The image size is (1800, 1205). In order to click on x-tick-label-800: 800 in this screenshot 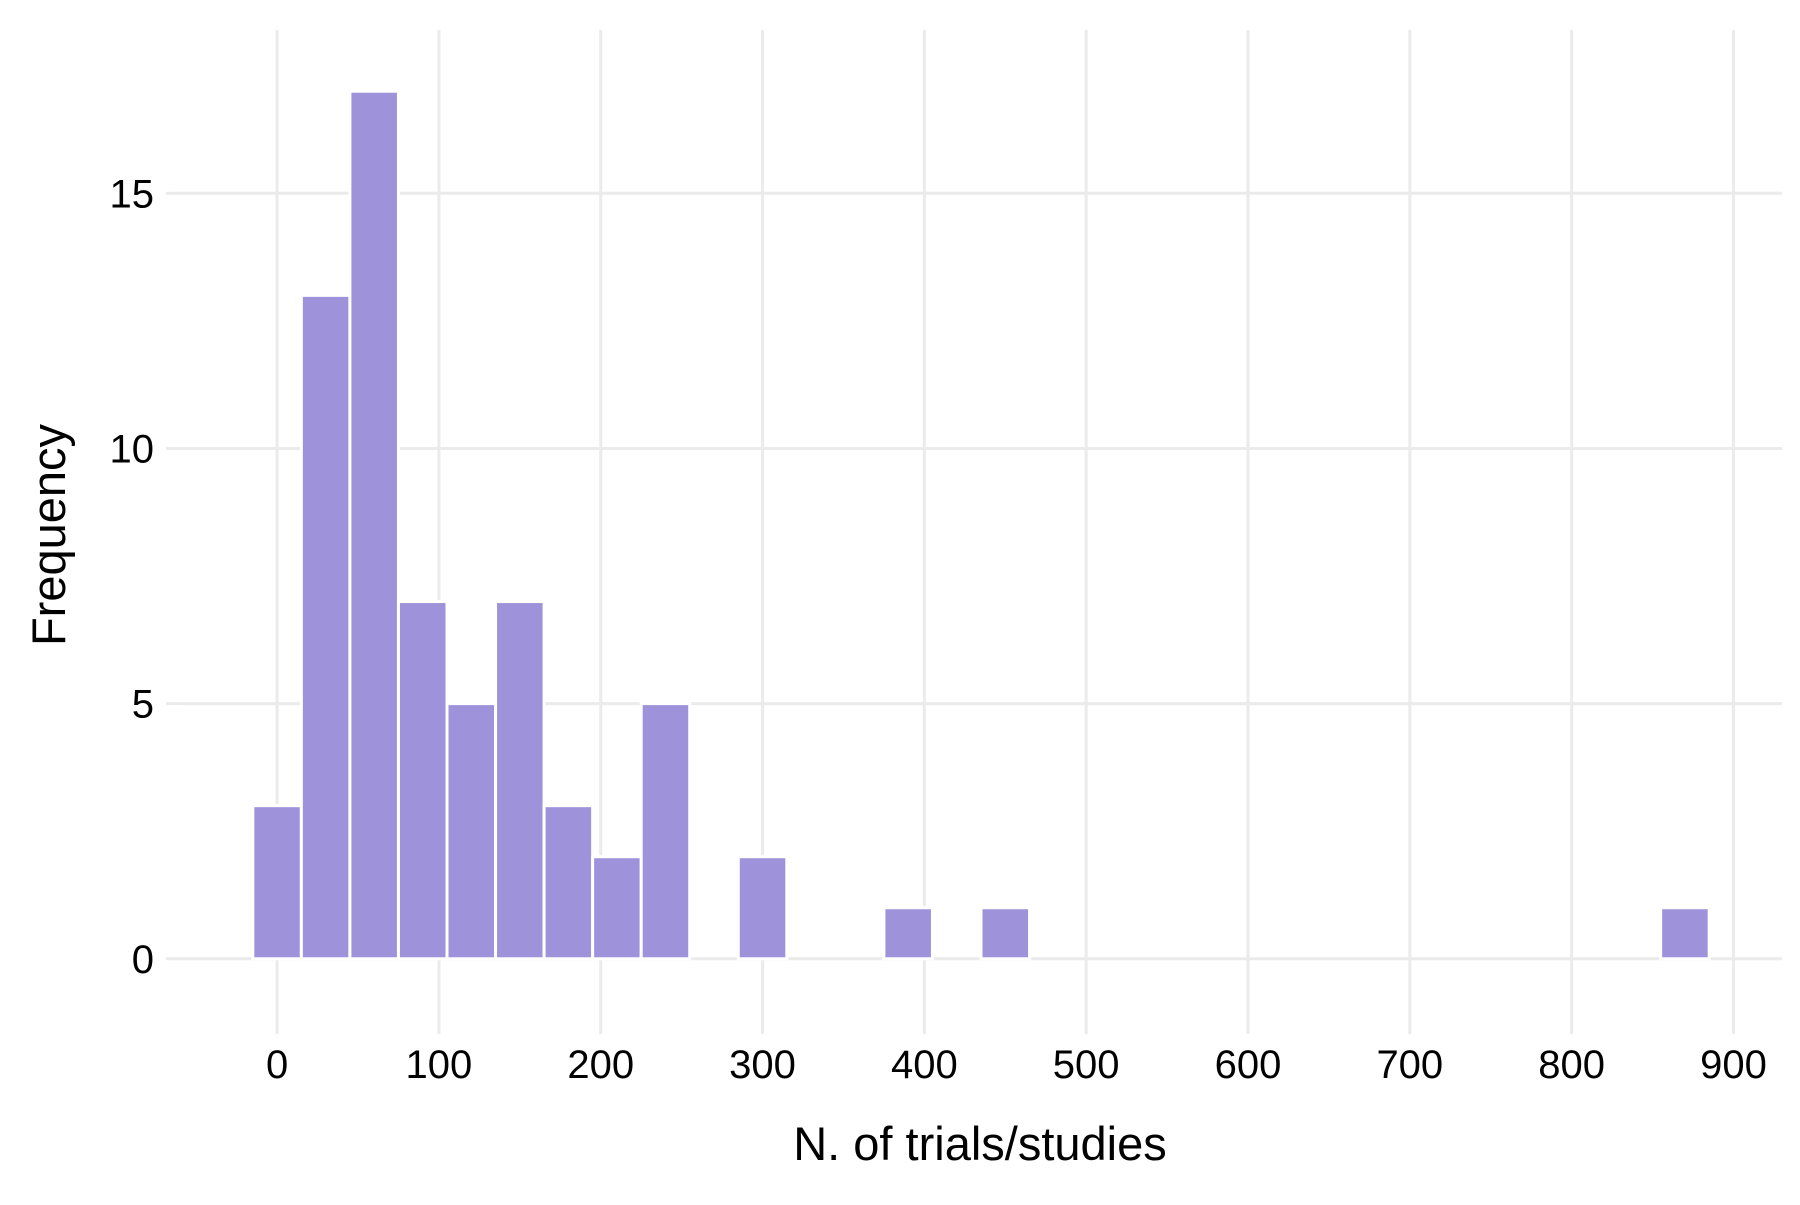, I will do `click(1571, 1065)`.